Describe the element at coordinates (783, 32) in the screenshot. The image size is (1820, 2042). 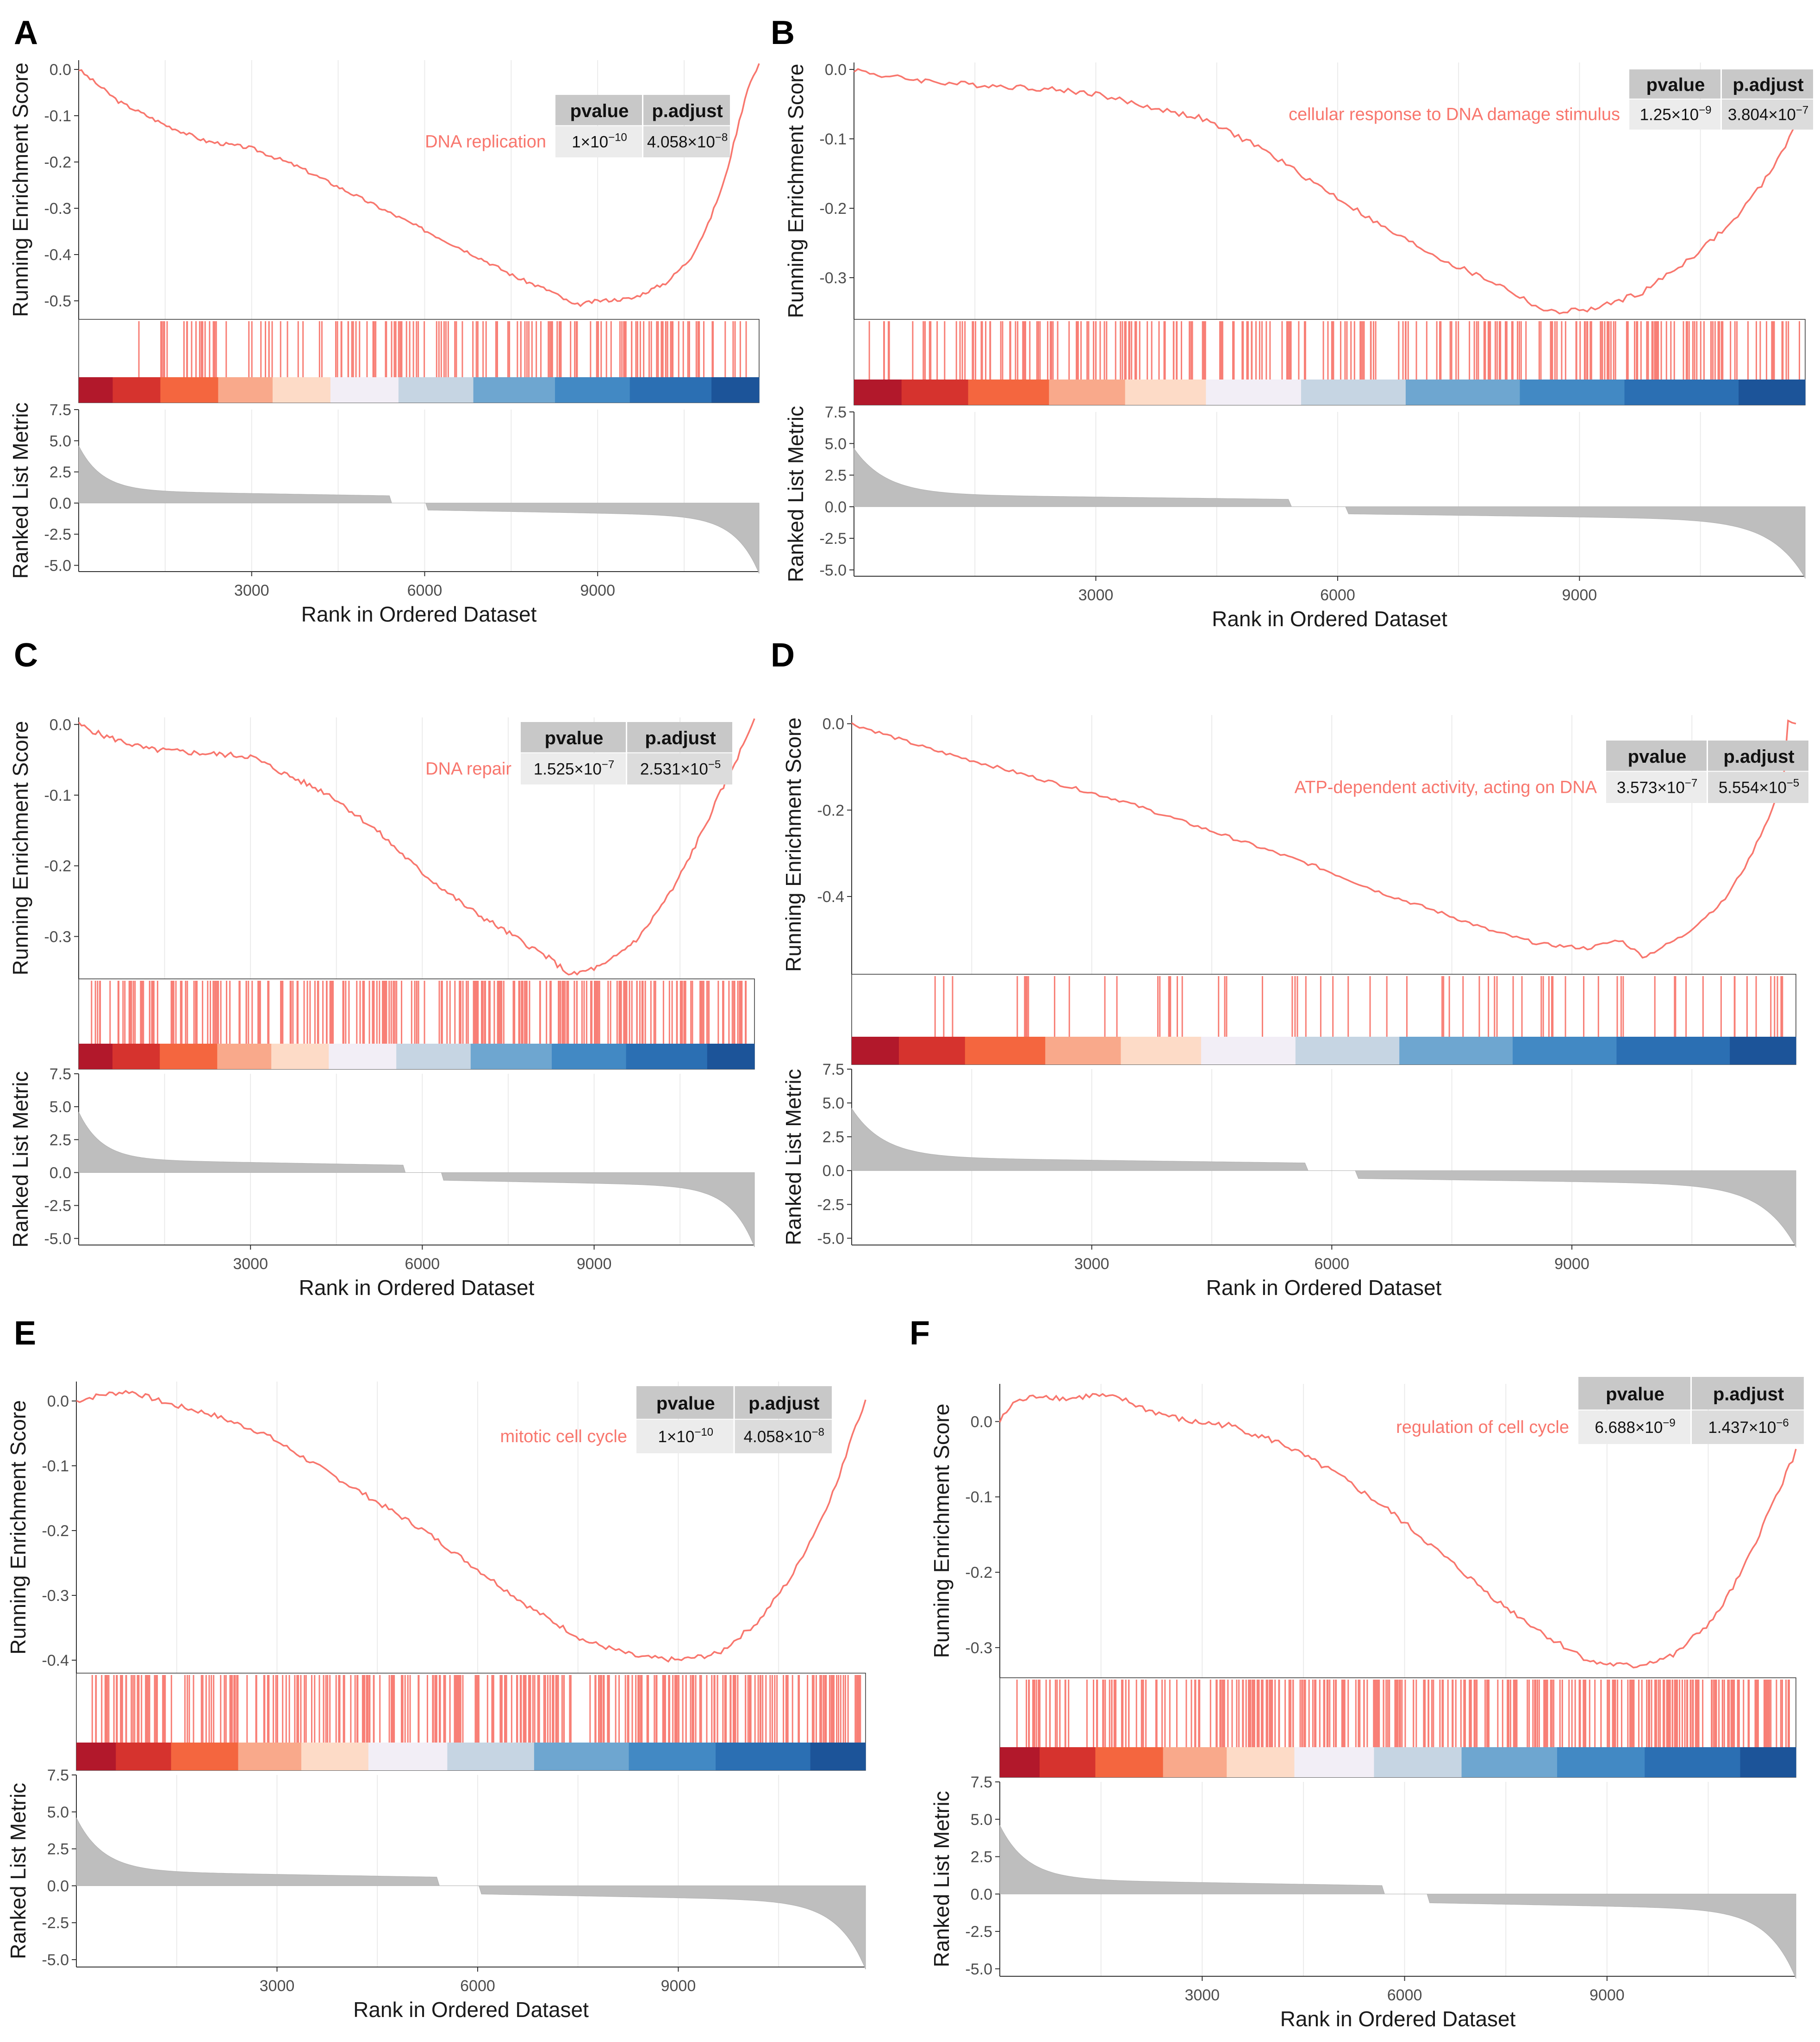
I see `panel-letter: B` at that location.